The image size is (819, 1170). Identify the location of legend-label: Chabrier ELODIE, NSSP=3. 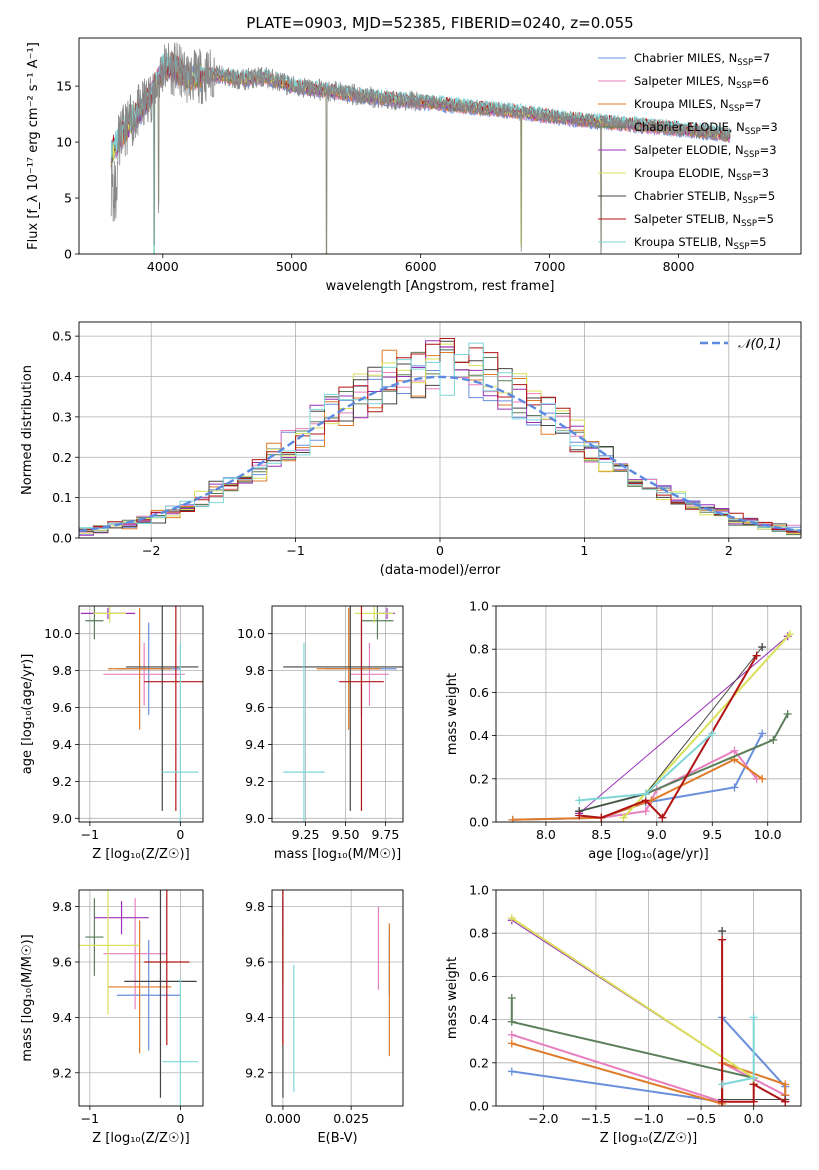
(706, 128).